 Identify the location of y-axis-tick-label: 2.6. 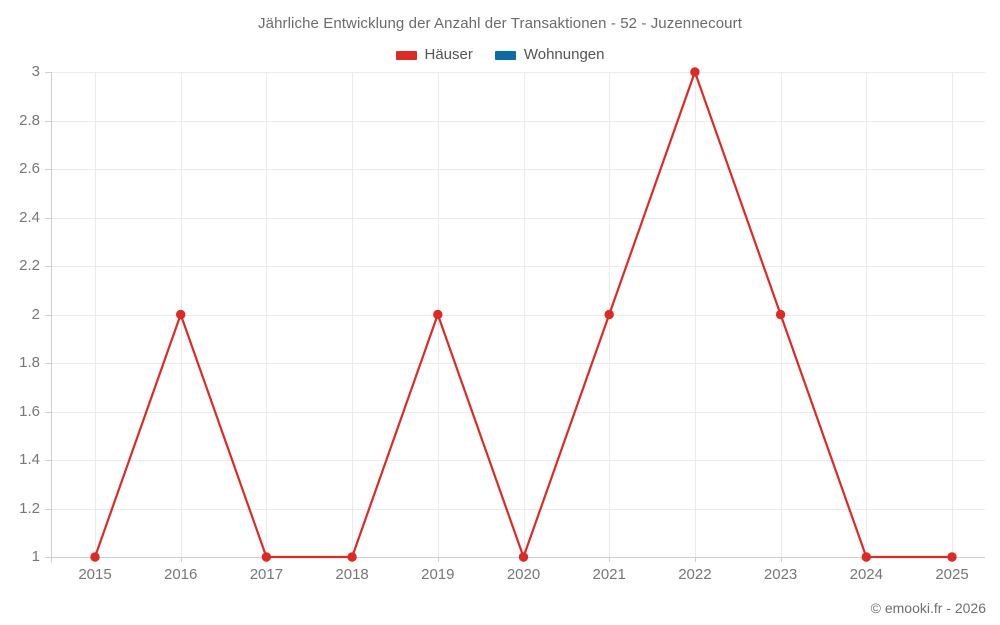
(29, 168).